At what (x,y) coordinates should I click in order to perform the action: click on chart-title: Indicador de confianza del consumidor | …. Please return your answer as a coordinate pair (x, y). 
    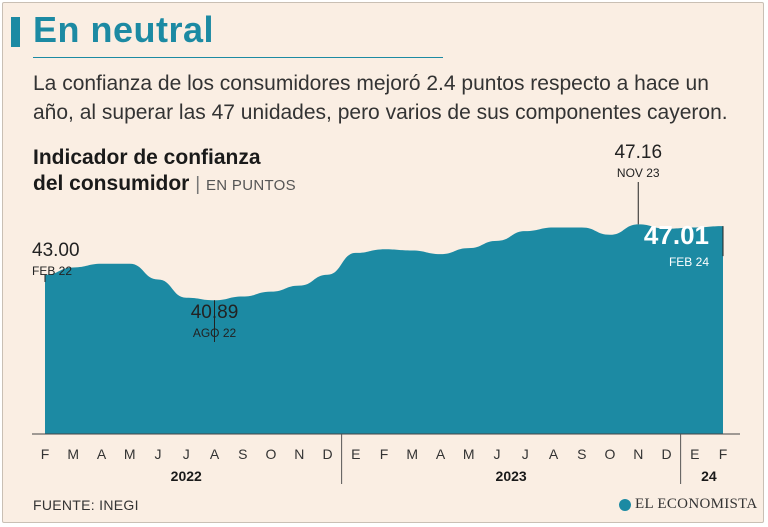
    Looking at the image, I should click on (164, 172).